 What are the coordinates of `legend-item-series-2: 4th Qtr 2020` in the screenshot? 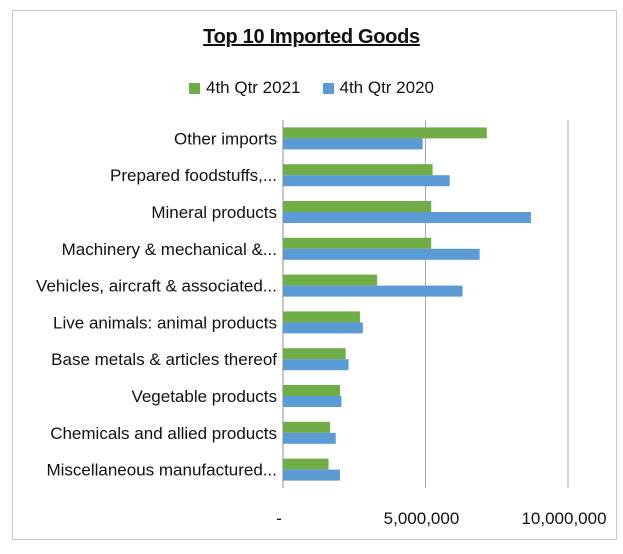 It's located at (378, 88).